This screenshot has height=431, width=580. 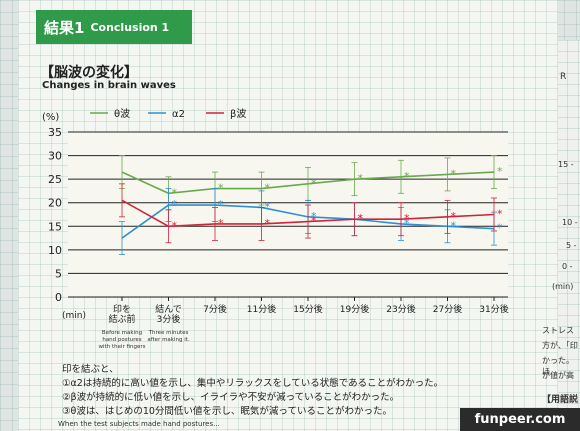 I want to click on side-tick-15: 15 -, so click(x=566, y=164).